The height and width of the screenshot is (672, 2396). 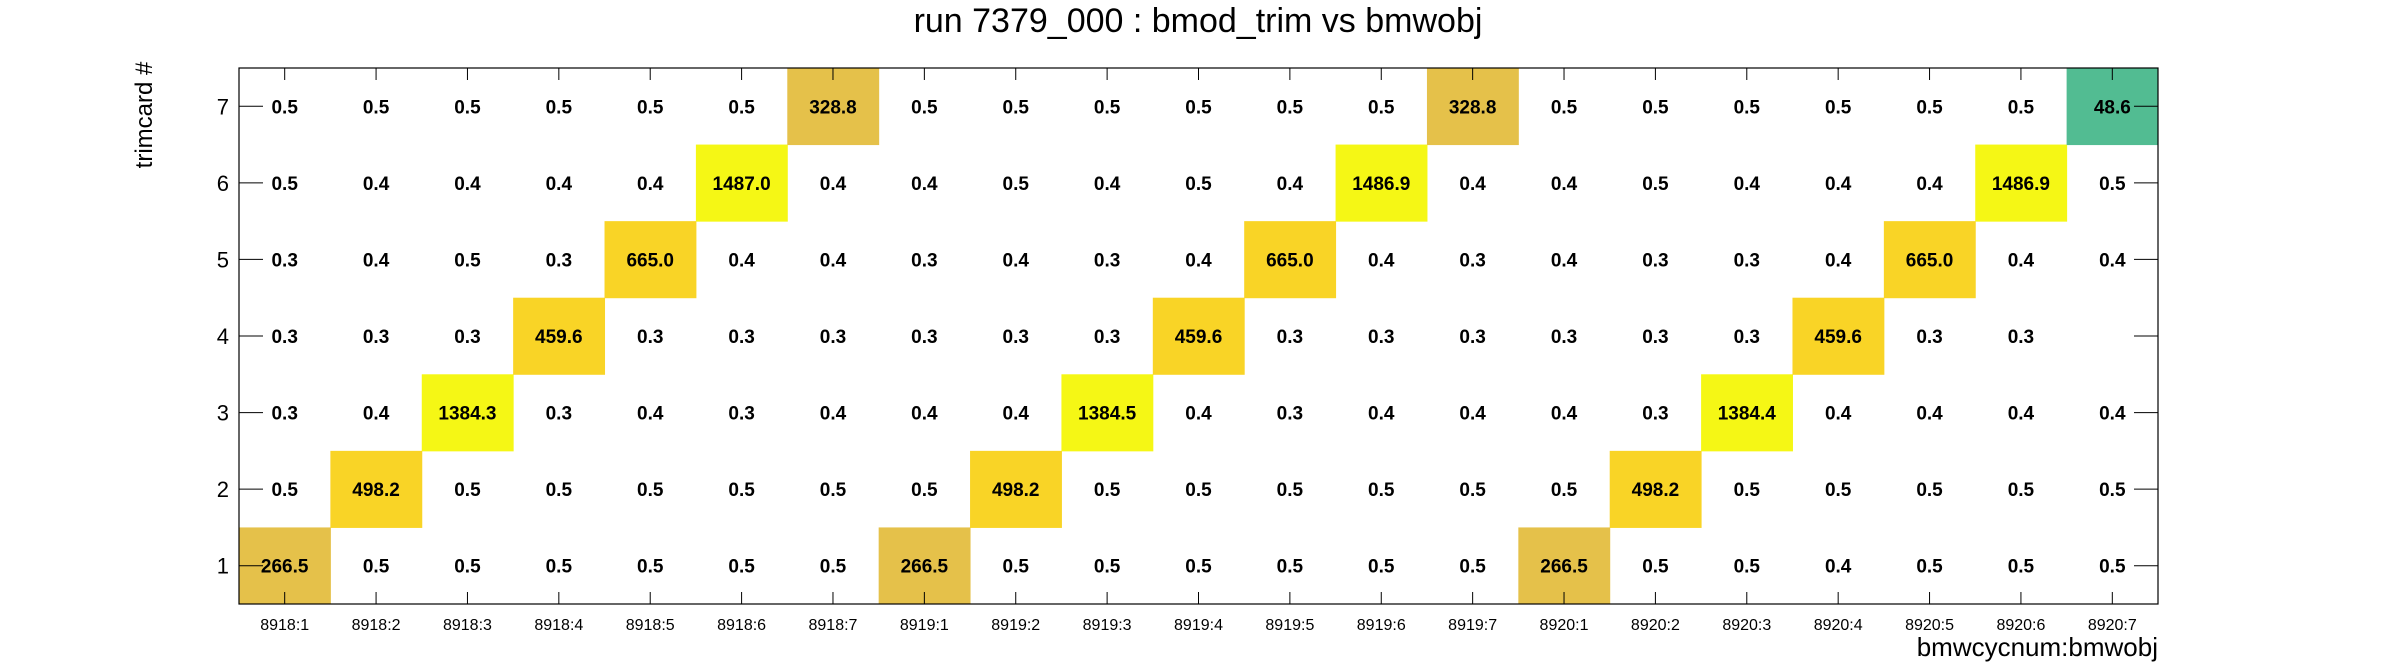 I want to click on x-tick-label: 8918:4, so click(x=558, y=625).